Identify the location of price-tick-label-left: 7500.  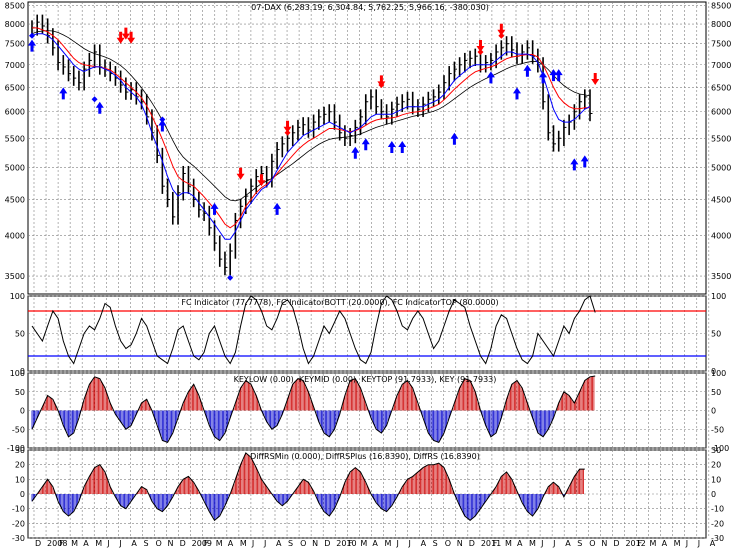
(15, 44).